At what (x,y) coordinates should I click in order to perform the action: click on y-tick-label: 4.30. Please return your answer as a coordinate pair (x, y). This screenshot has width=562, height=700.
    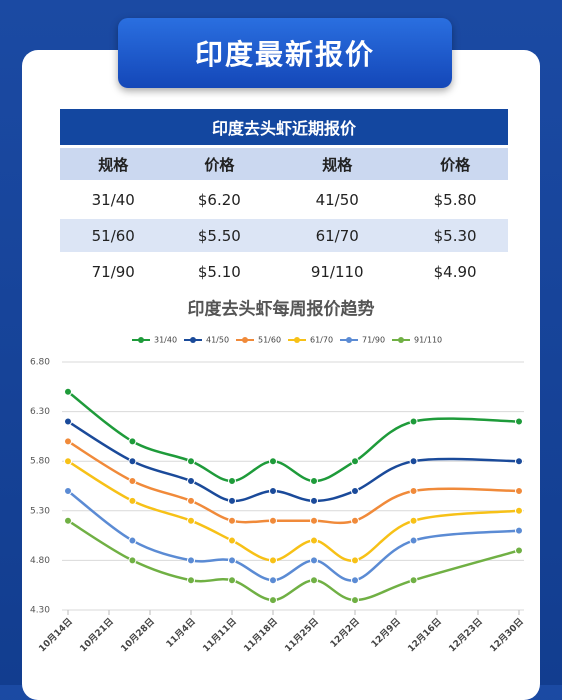
    Looking at the image, I should click on (40, 611).